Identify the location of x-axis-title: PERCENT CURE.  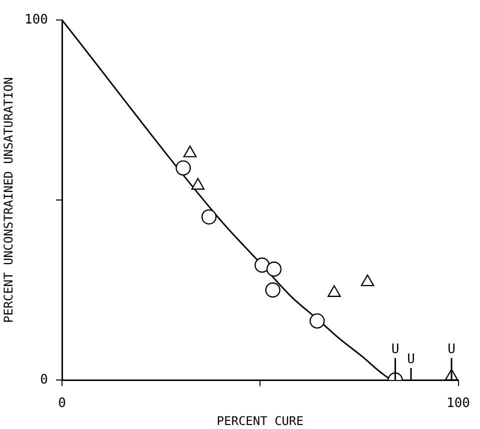
(260, 421).